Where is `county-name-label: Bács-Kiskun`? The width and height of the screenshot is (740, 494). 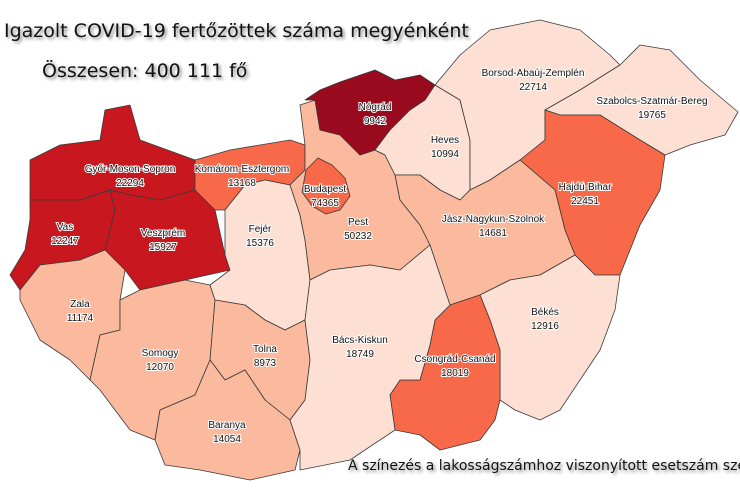
county-name-label: Bács-Kiskun is located at coordinates (360, 340).